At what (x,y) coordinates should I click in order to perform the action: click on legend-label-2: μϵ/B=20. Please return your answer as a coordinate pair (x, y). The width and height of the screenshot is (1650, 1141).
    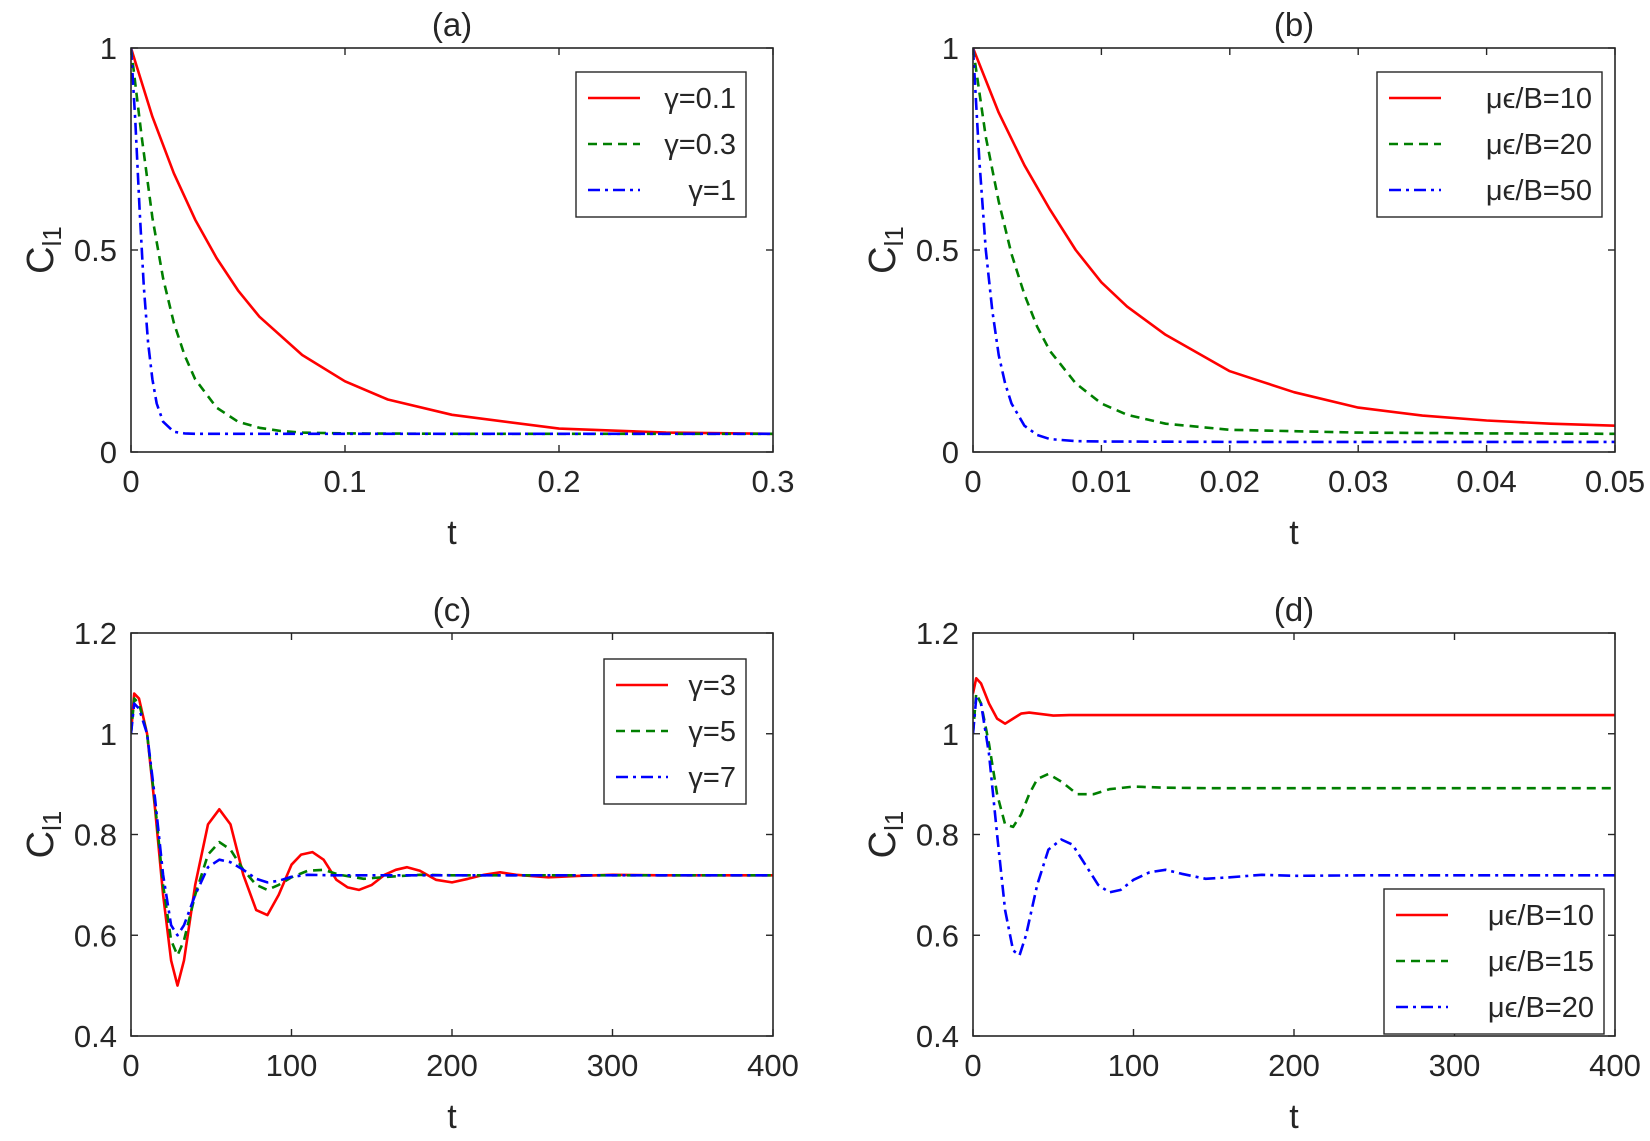
    Looking at the image, I should click on (1539, 145).